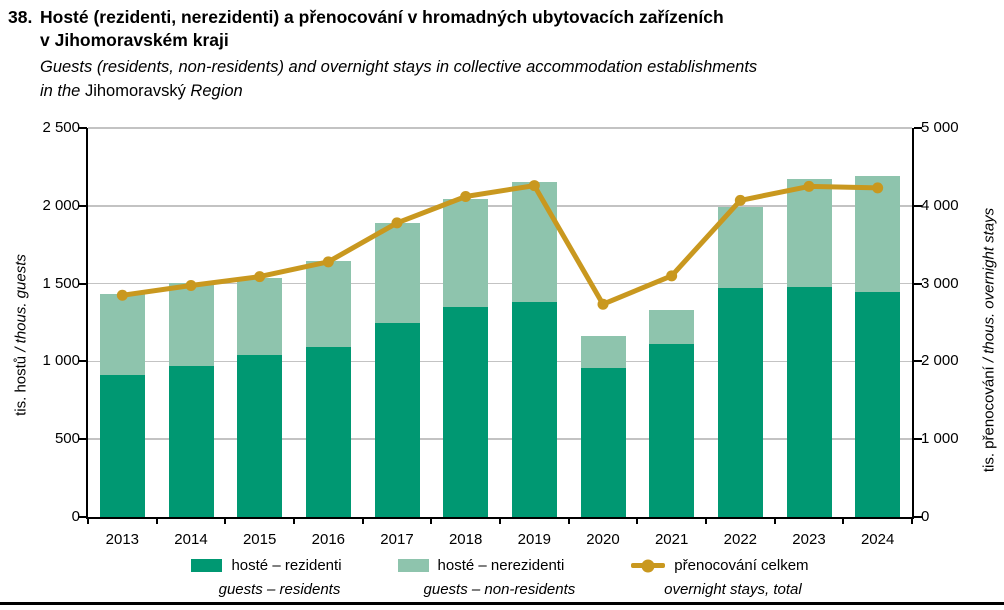  I want to click on gridline-2000, so click(500, 206).